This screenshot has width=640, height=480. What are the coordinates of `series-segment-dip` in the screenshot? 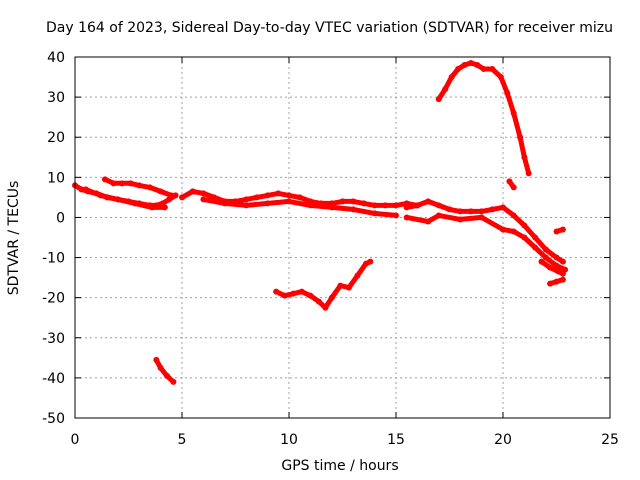 It's located at (165, 370).